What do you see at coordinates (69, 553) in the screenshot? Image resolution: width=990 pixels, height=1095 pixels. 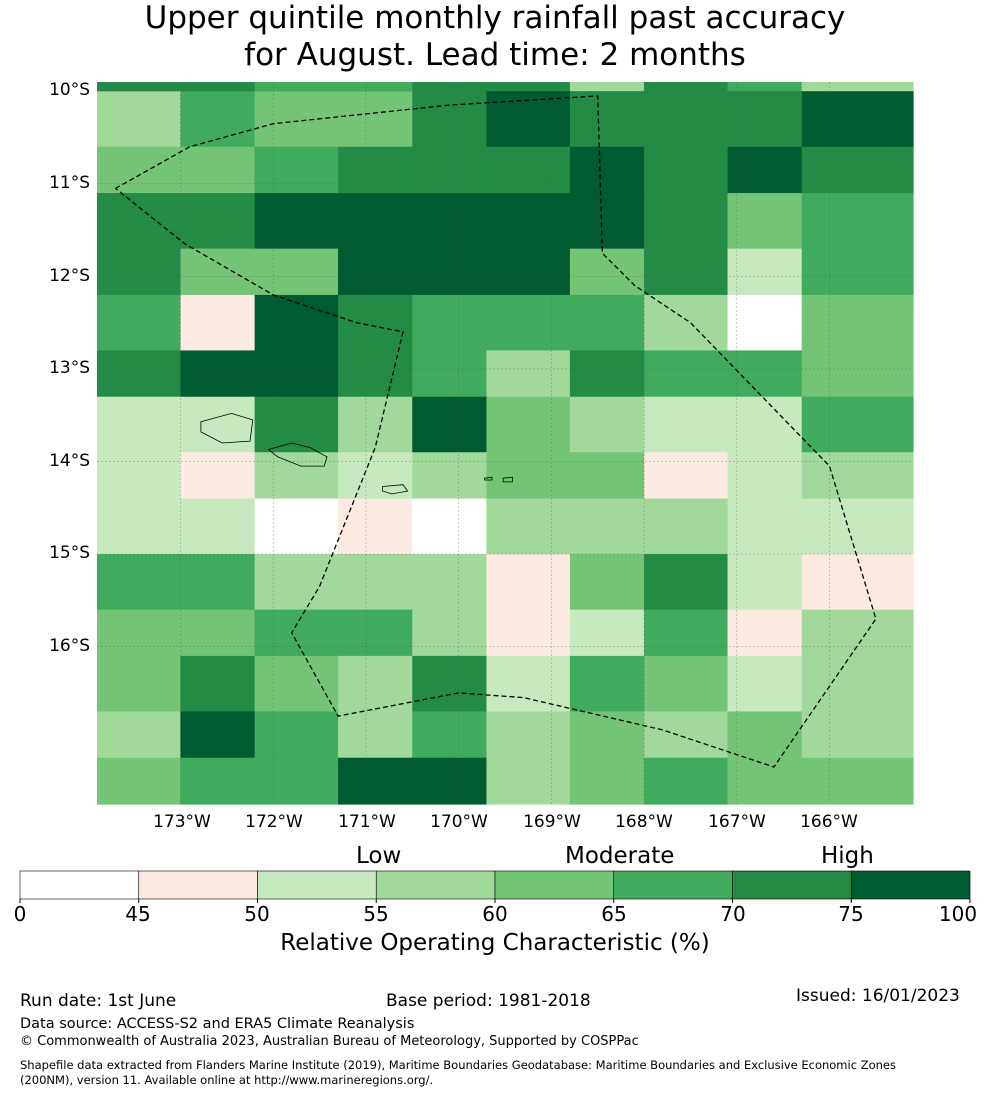 I see `lat-label: 15°S` at bounding box center [69, 553].